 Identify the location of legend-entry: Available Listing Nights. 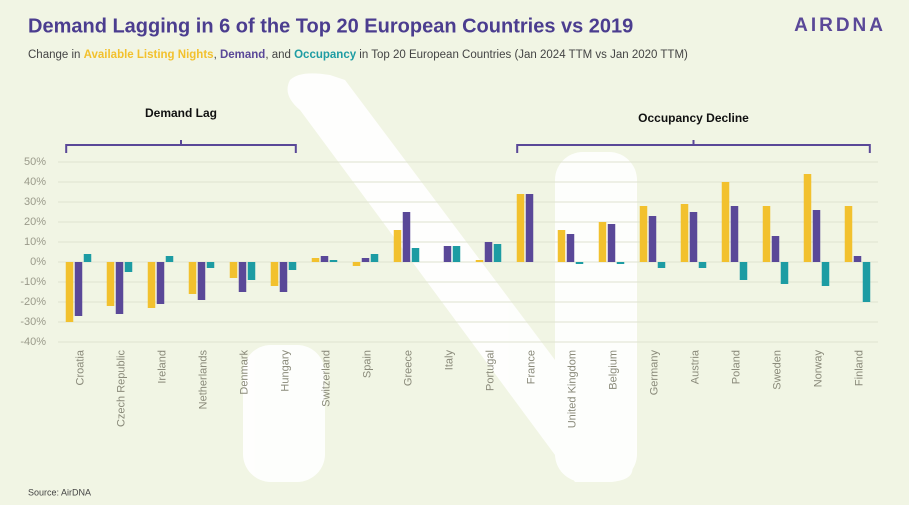
(149, 55).